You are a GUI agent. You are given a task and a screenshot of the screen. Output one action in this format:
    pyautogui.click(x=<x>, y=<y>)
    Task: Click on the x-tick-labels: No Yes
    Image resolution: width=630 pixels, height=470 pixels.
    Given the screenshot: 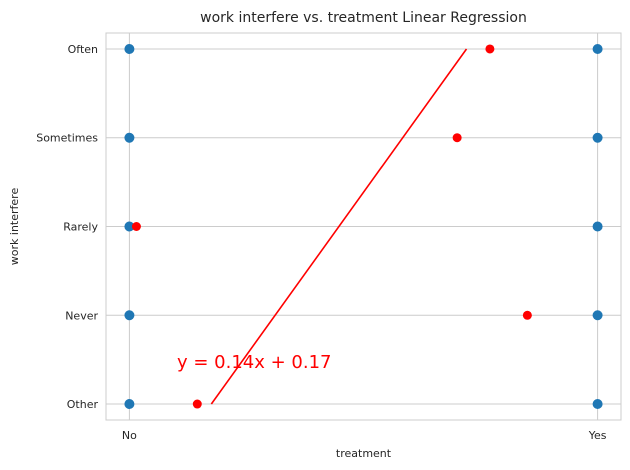 What is the action you would take?
    pyautogui.click(x=364, y=435)
    